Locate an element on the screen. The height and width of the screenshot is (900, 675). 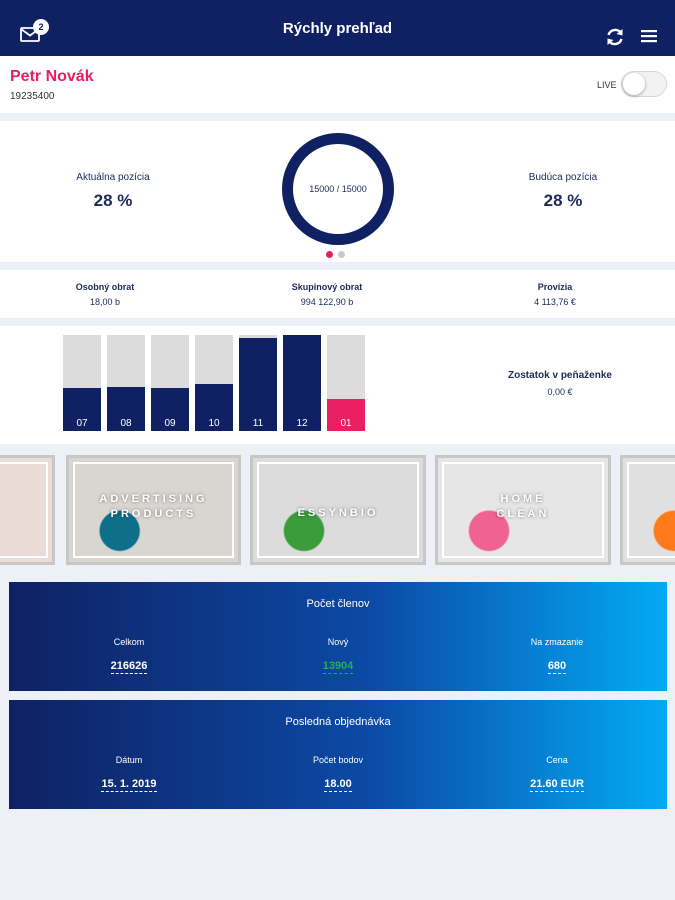
category-carousel: ADVERTISING PRODUCTS ESSYNBIO HOME CLEAN is located at coordinates (337, 512).